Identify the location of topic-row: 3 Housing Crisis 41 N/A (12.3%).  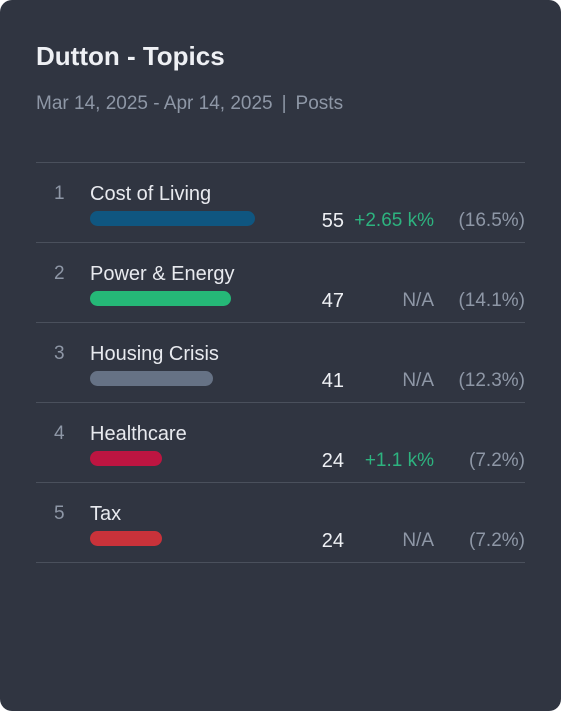
(280, 363).